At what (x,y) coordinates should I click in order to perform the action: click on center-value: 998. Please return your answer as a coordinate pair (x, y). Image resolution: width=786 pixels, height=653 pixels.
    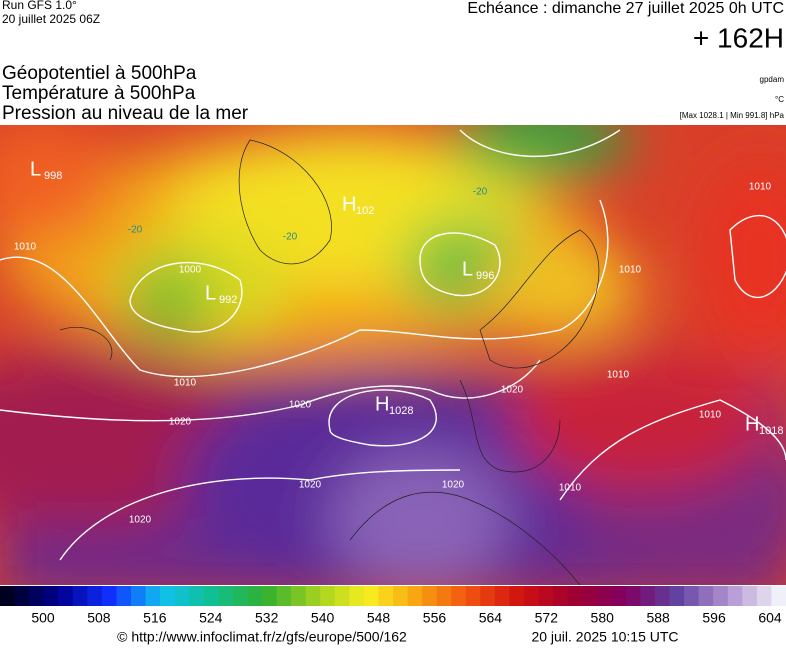
    Looking at the image, I should click on (53, 176).